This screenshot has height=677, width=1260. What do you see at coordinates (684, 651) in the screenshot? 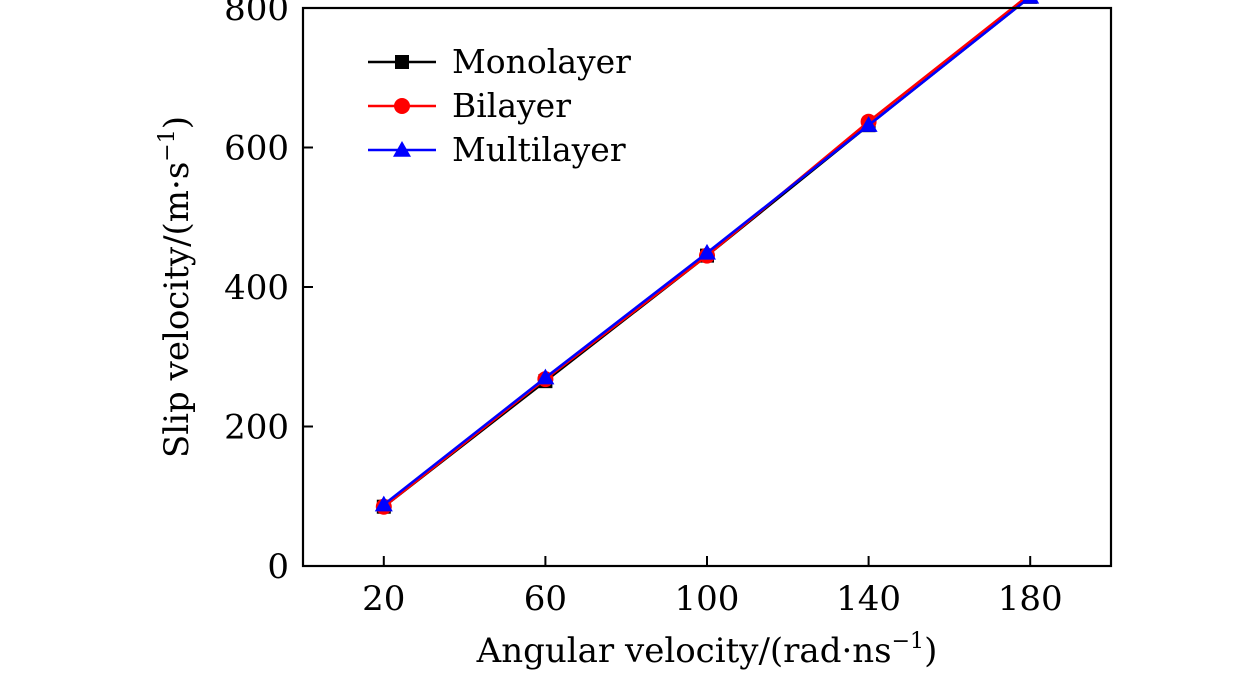
I see `x-axis-title-main: Angular velocity/(rad·ns` at bounding box center [684, 651].